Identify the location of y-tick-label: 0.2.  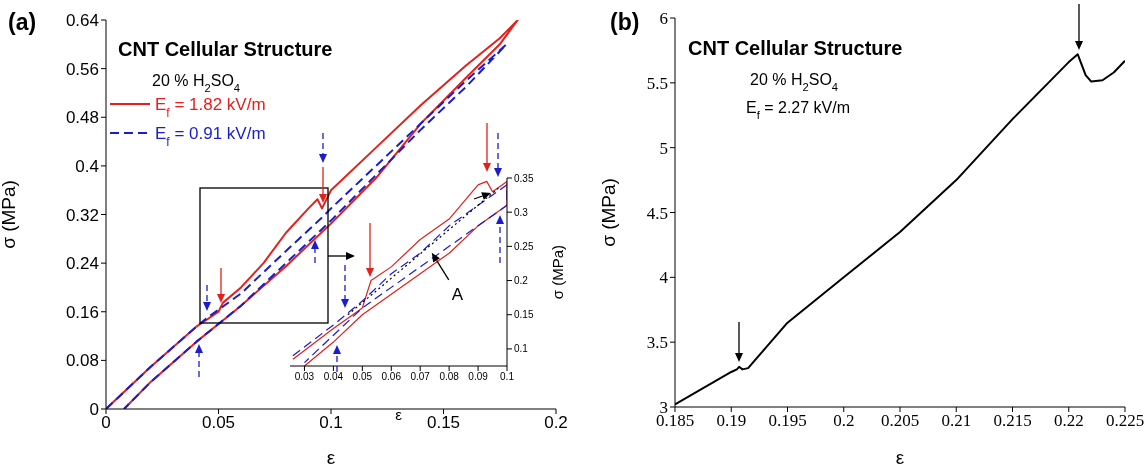
(521, 281).